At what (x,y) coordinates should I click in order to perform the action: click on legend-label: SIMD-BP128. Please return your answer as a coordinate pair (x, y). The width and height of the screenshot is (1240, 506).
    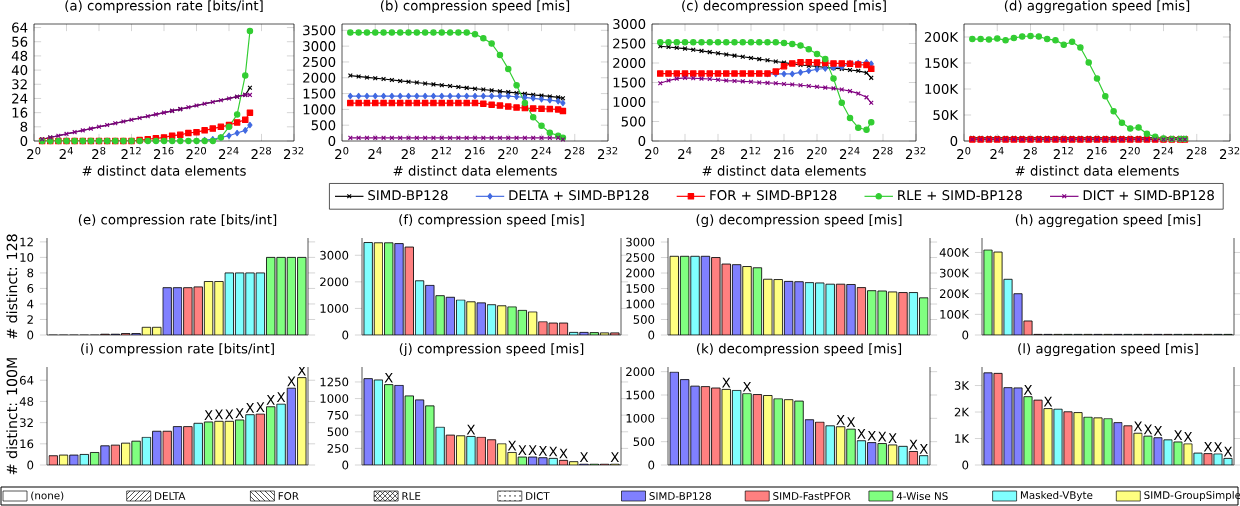
    Looking at the image, I should click on (408, 195).